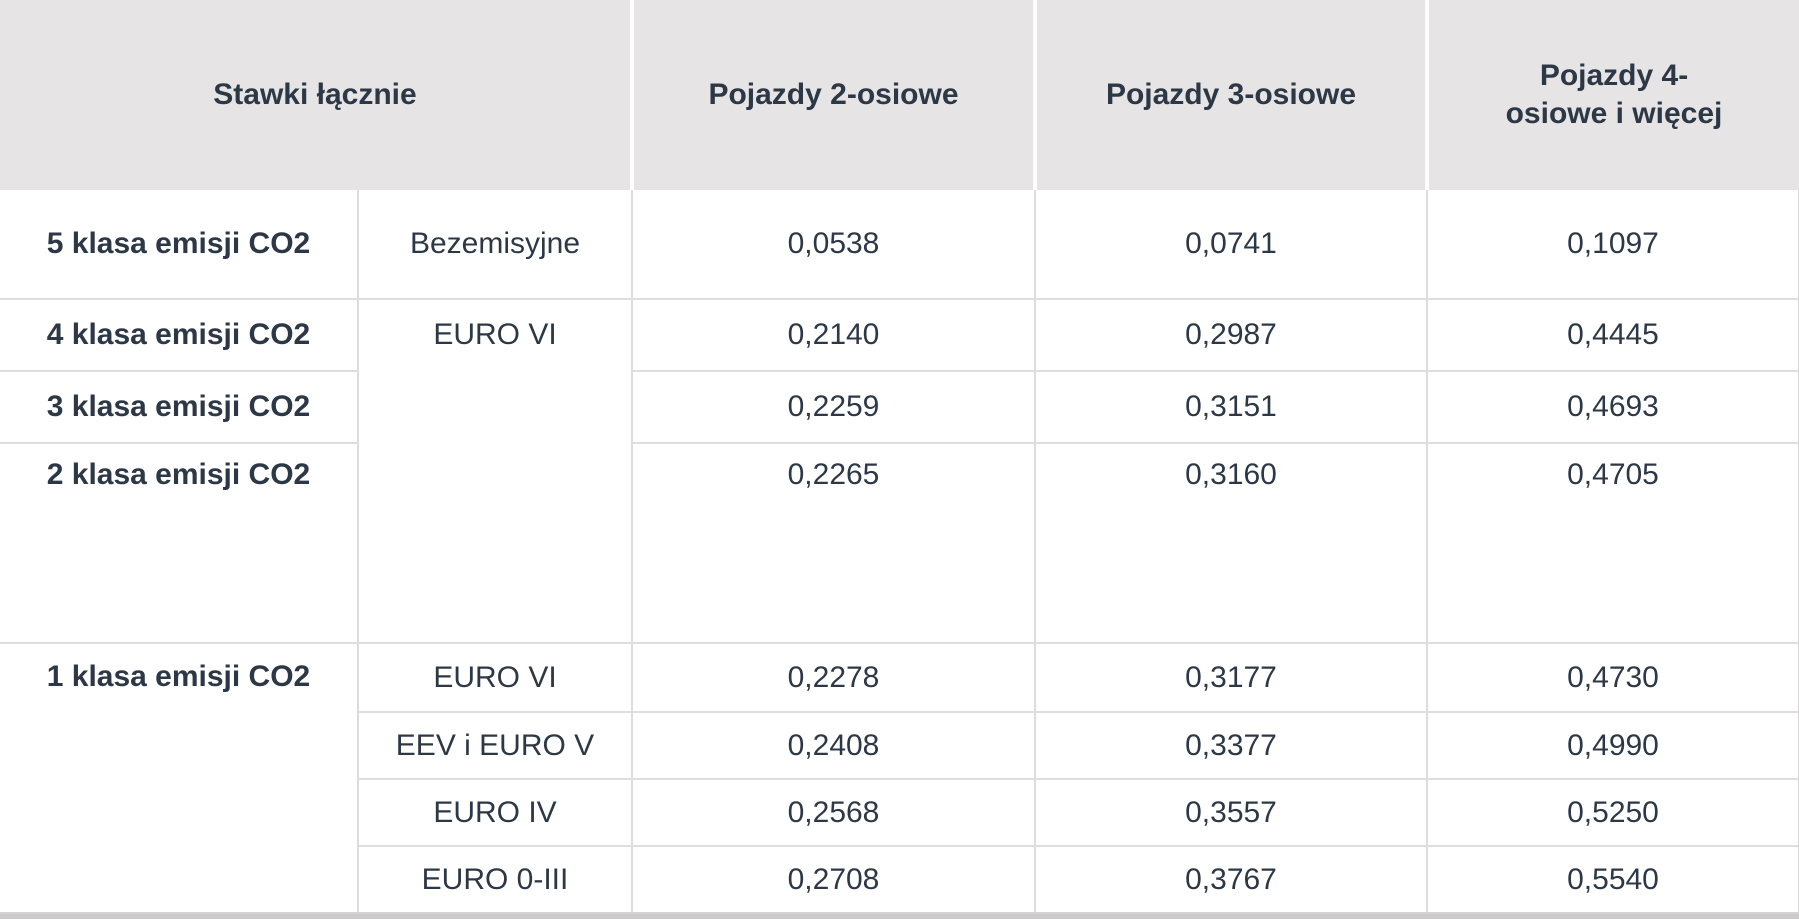 The image size is (1799, 919). Describe the element at coordinates (1612, 95) in the screenshot. I see `header-pojazdy-4-osiowe: Pojazdy 4- osiowe i więcej` at that location.